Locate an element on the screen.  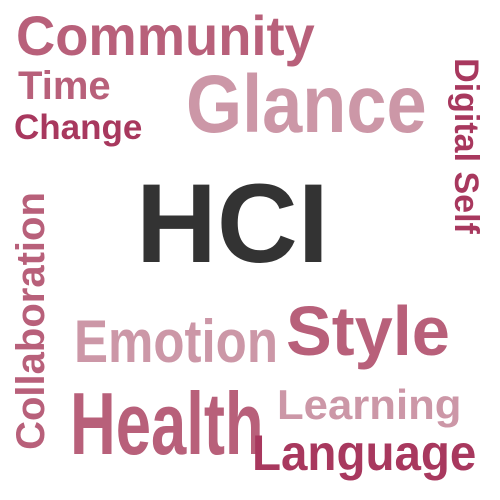
word-learning: Learning is located at coordinates (369, 404).